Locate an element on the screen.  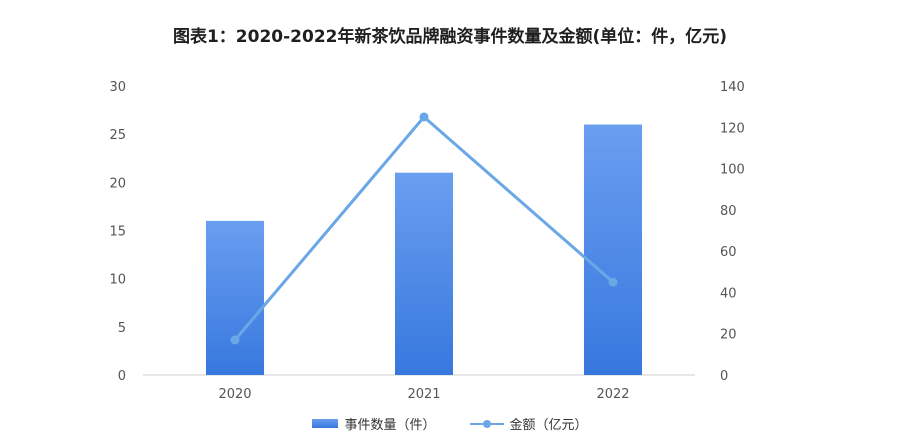
right-tick-label: 140 is located at coordinates (732, 87).